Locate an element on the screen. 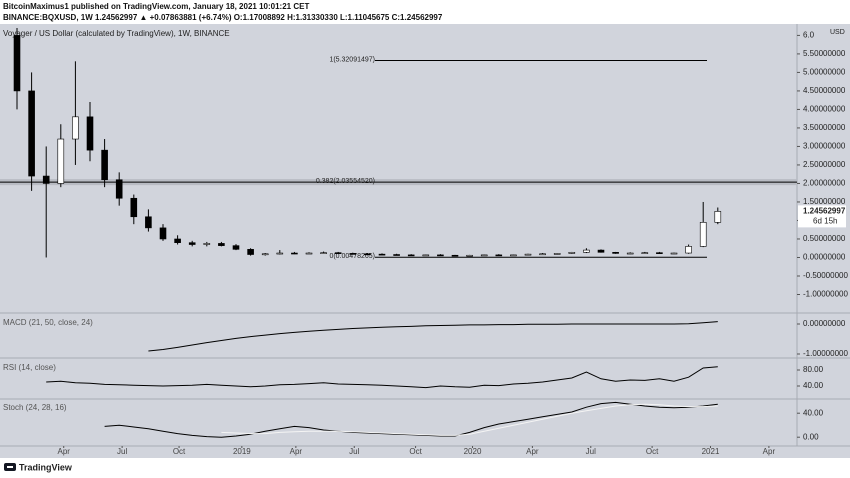  last-price-box is located at coordinates (822, 216).